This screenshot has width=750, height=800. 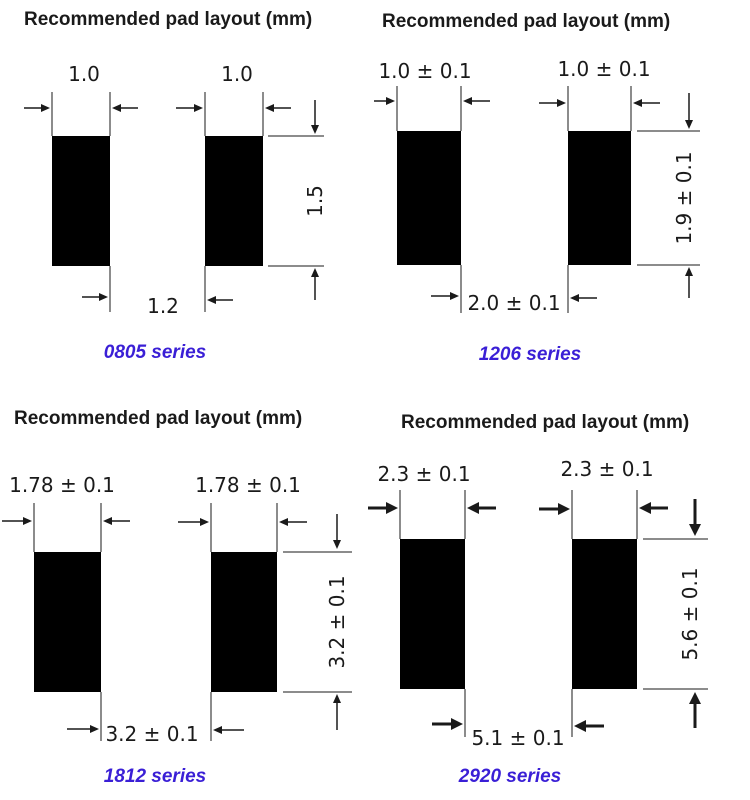 I want to click on pad-height-label: 1.9 ± 0.1, so click(x=684, y=197).